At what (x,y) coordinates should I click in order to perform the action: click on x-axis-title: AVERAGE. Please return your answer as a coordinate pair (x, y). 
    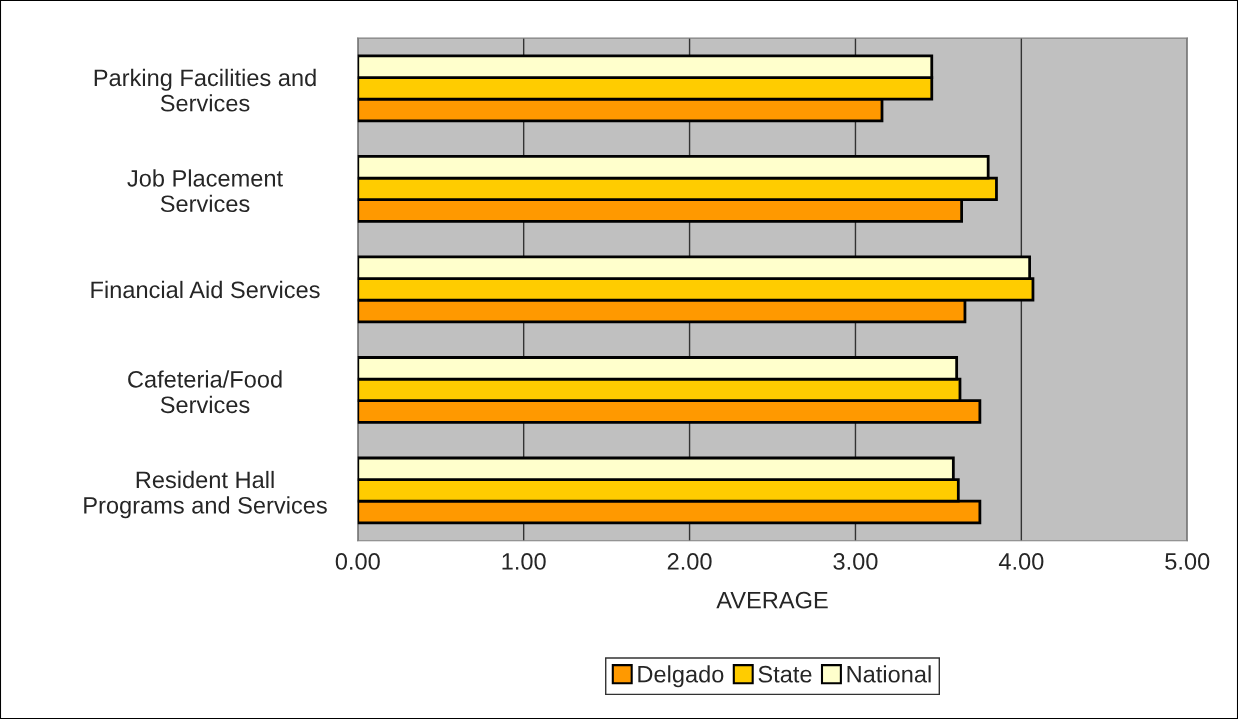
    Looking at the image, I should click on (772, 600).